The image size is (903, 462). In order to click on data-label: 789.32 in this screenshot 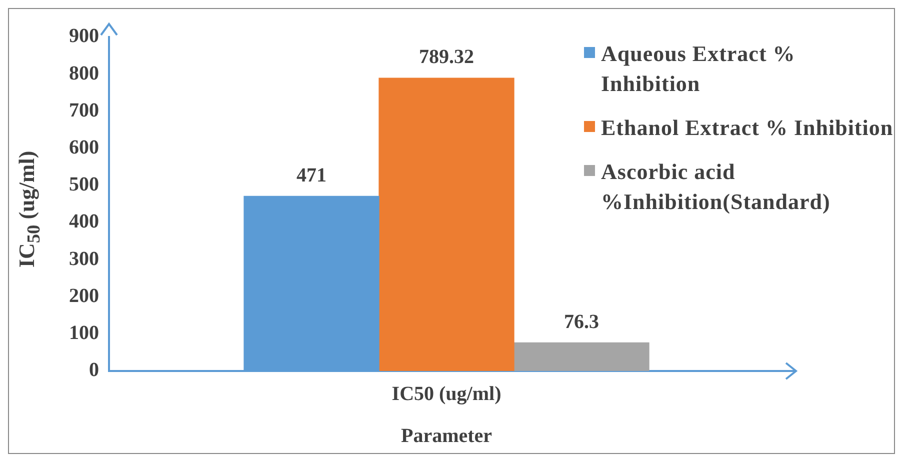, I will do `click(446, 57)`.